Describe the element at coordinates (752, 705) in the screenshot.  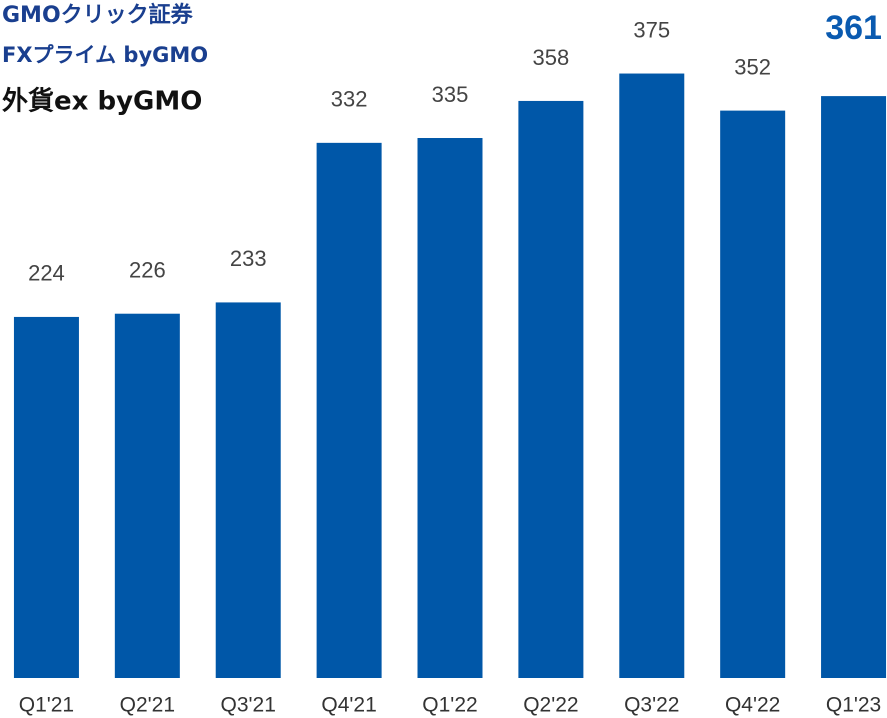
I see `x-tick-label: Q4'22` at that location.